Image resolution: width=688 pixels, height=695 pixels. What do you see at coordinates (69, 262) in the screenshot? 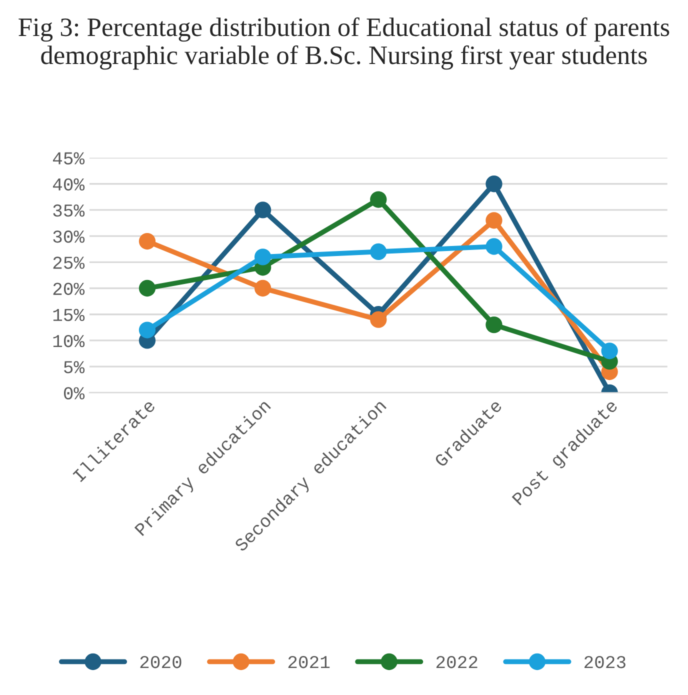
I see `y-tick-label: 25%` at bounding box center [69, 262].